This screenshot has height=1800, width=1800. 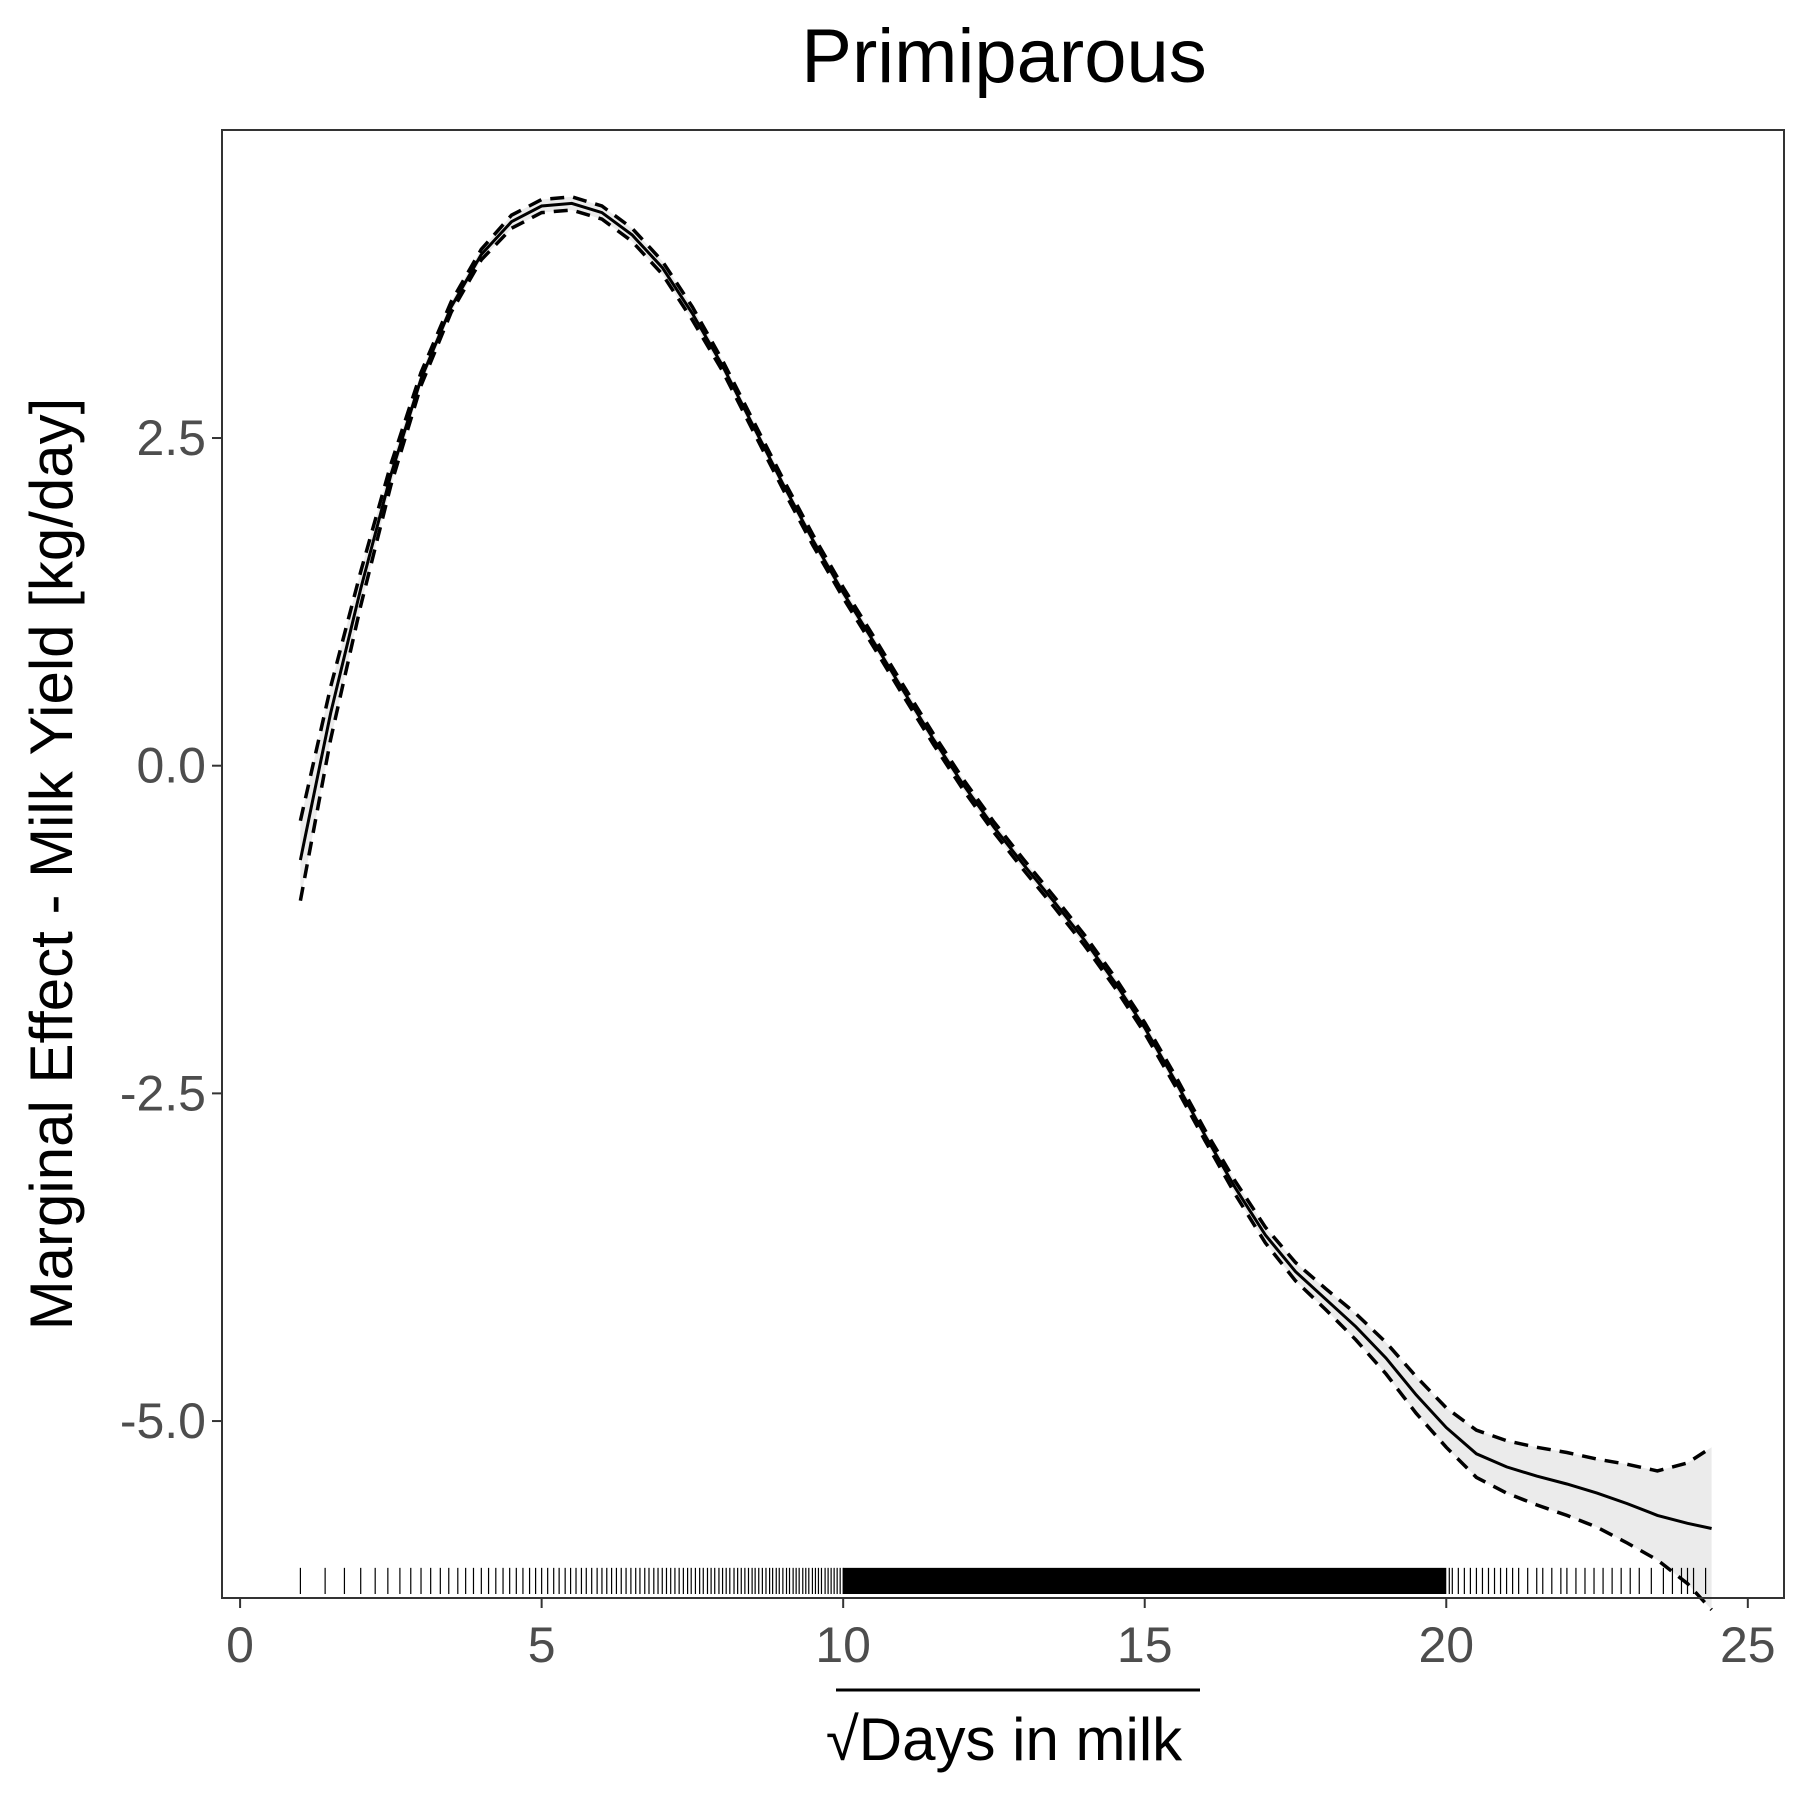 I want to click on y-tick-label: 0.0, so click(x=171, y=766).